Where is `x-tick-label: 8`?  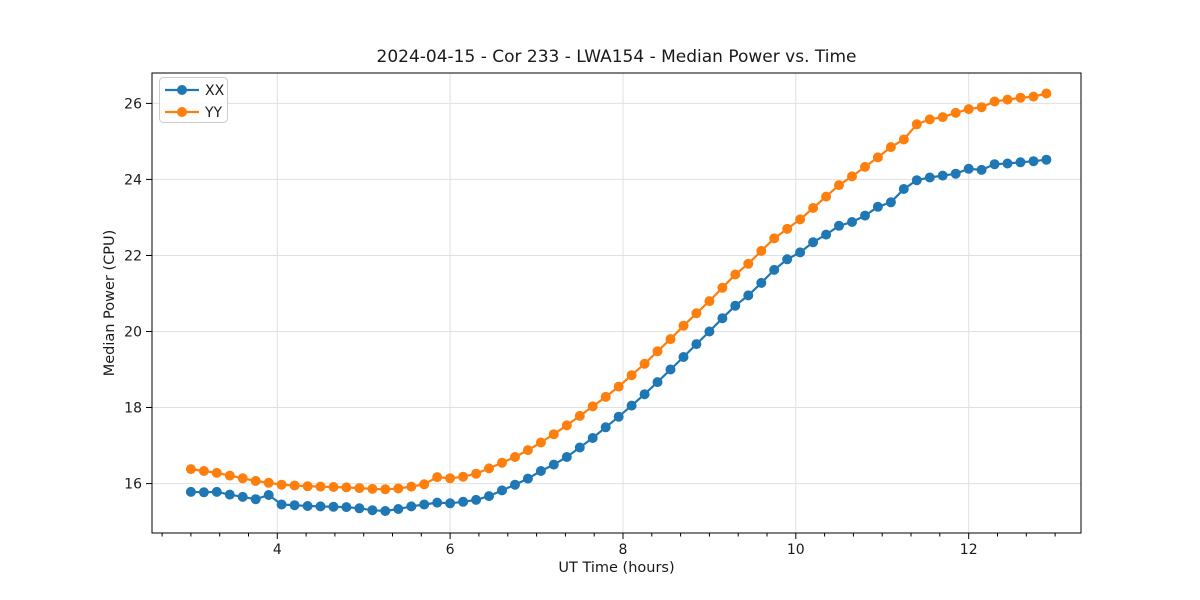
x-tick-label: 8 is located at coordinates (623, 550).